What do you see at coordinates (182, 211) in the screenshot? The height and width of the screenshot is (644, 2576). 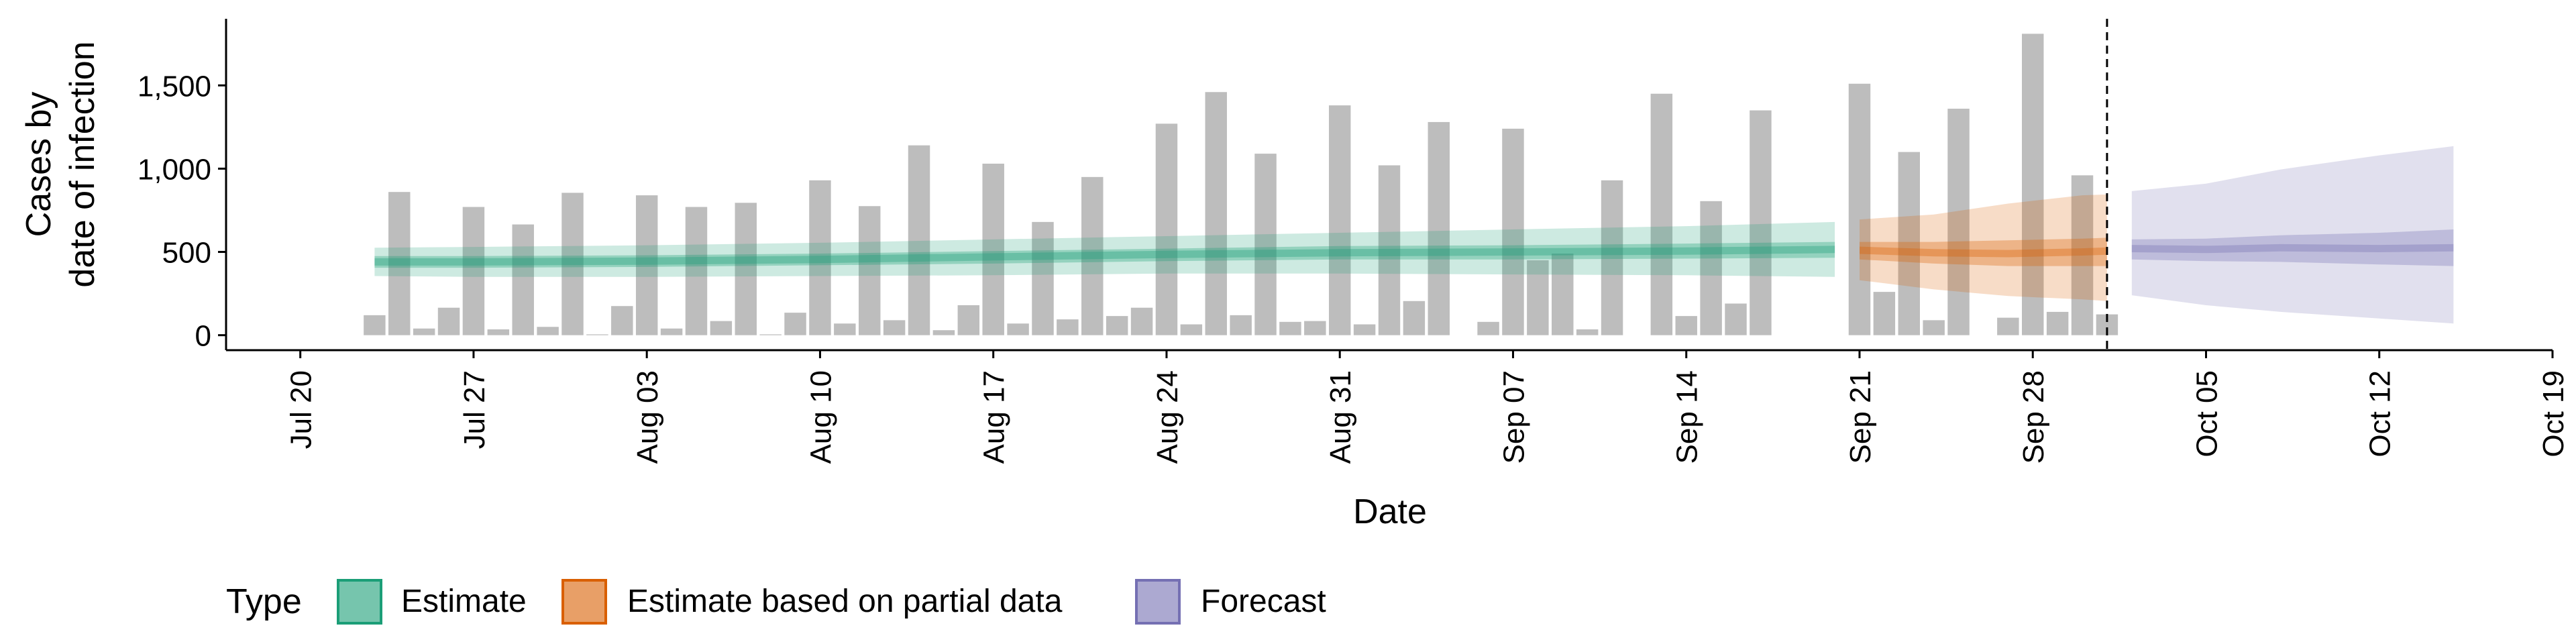 I see `y-ticks: 0 500 1,000 1,500` at bounding box center [182, 211].